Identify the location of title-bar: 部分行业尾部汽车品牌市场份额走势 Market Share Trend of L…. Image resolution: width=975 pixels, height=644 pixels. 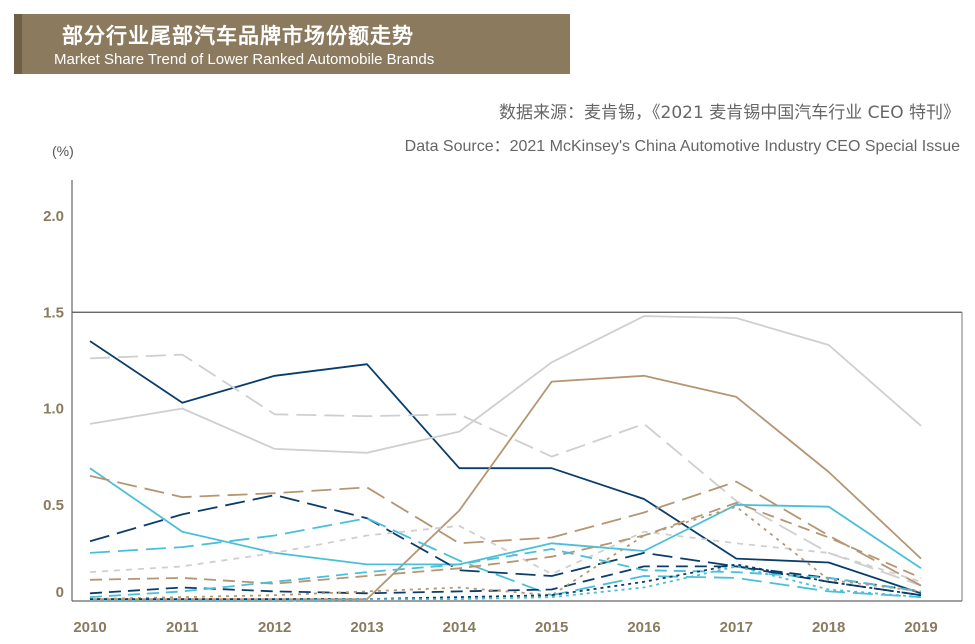
(292, 44).